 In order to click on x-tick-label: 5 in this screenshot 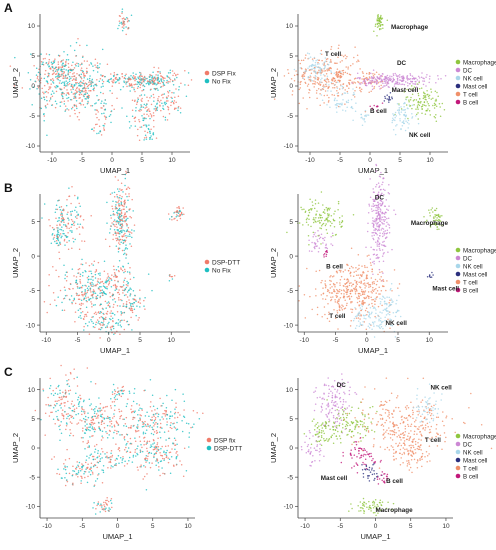, I will do `click(140, 340)`.